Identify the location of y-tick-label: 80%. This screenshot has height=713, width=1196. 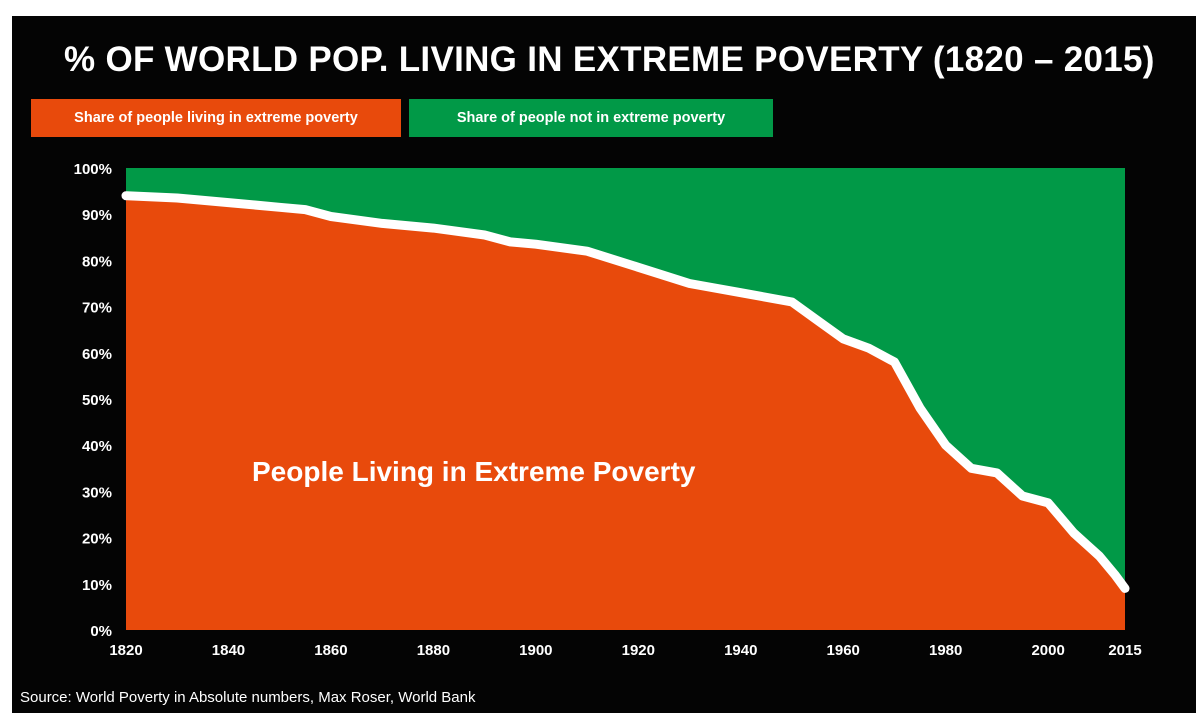
(97, 261).